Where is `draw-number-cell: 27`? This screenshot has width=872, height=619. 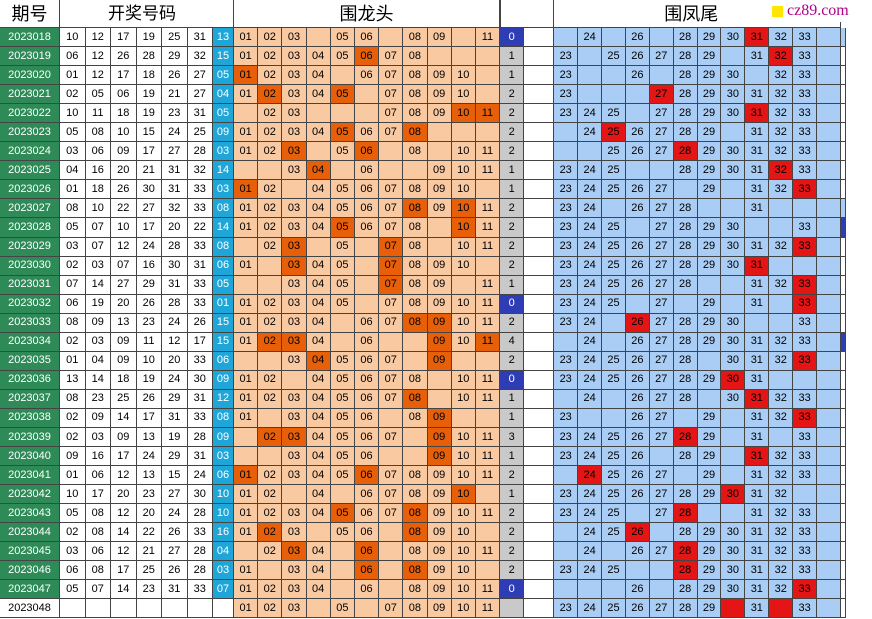
draw-number-cell: 27 is located at coordinates (149, 209).